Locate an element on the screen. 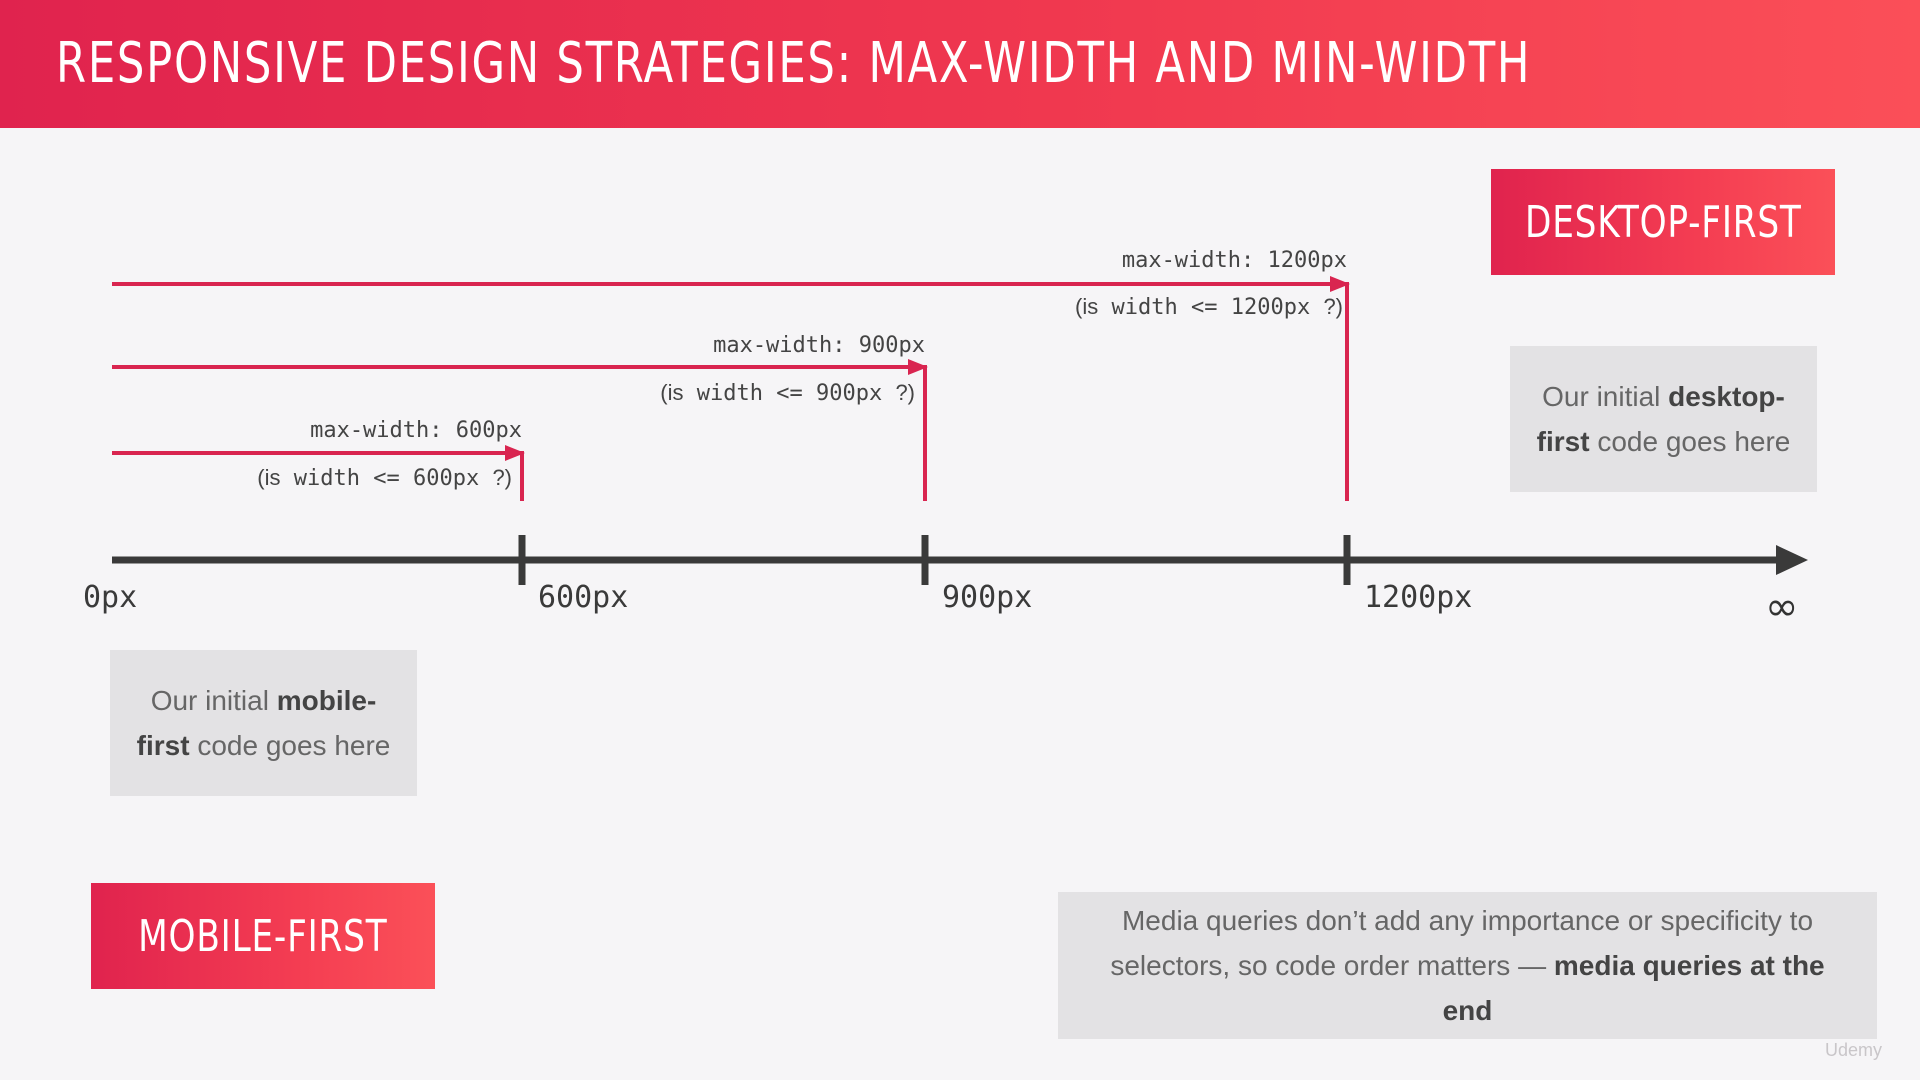 The height and width of the screenshot is (1080, 1920). mobile-first-note: Our initial mobile-first code goes here is located at coordinates (263, 723).